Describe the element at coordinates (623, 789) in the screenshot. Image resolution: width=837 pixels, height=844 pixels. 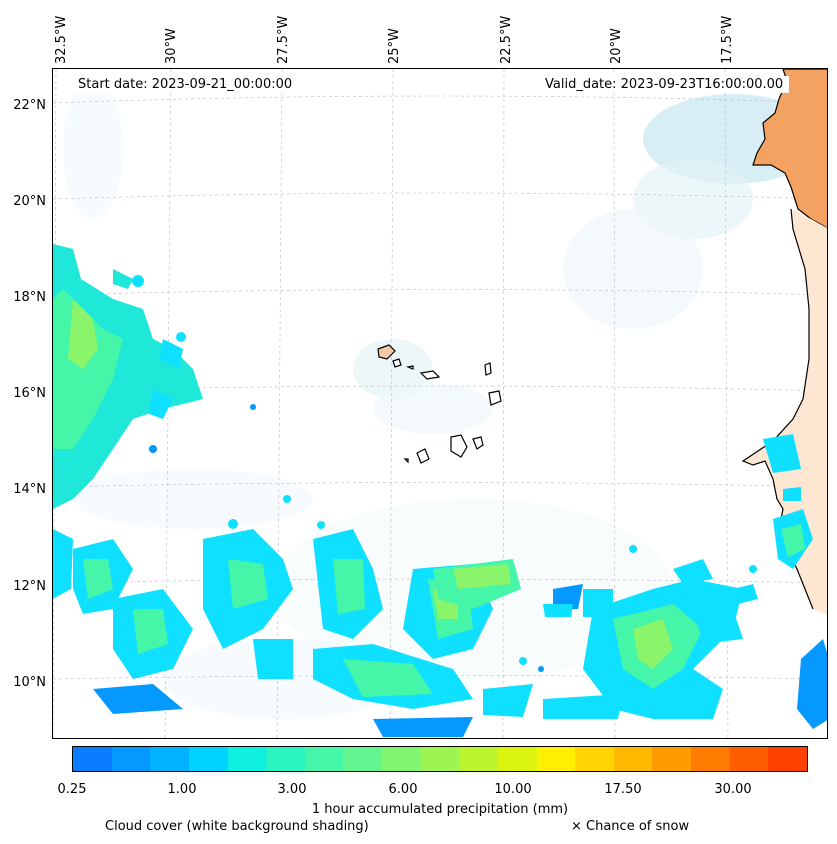
I see `colorbar-tick-17-50: 17.50` at that location.